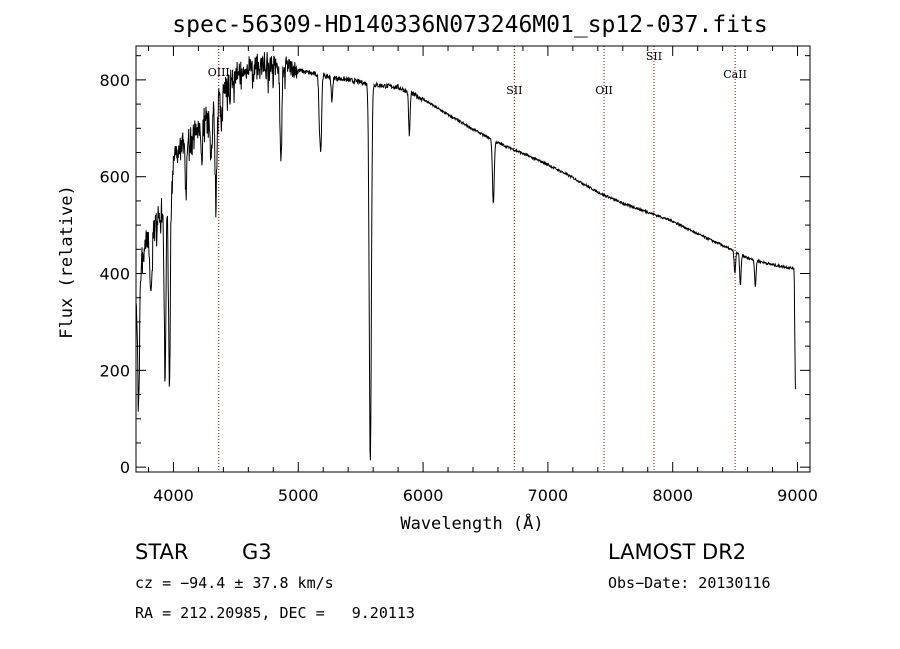 This screenshot has height=649, width=900. What do you see at coordinates (125, 467) in the screenshot?
I see `y-tick-label: 0` at bounding box center [125, 467].